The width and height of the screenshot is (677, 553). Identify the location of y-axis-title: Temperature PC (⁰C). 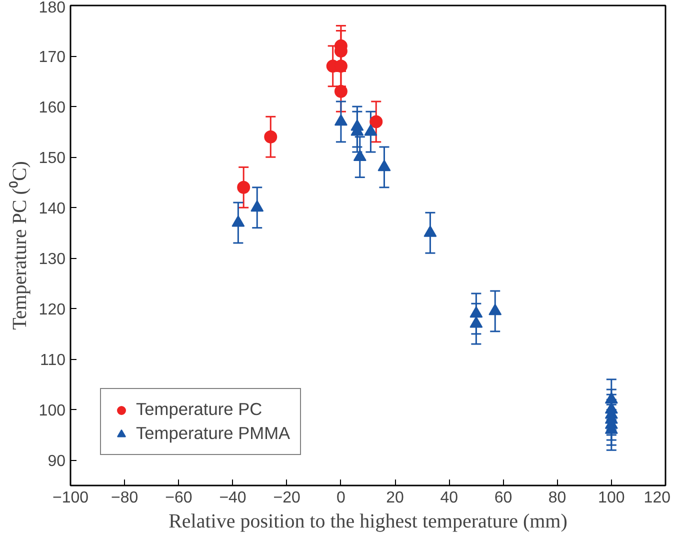
(19, 245).